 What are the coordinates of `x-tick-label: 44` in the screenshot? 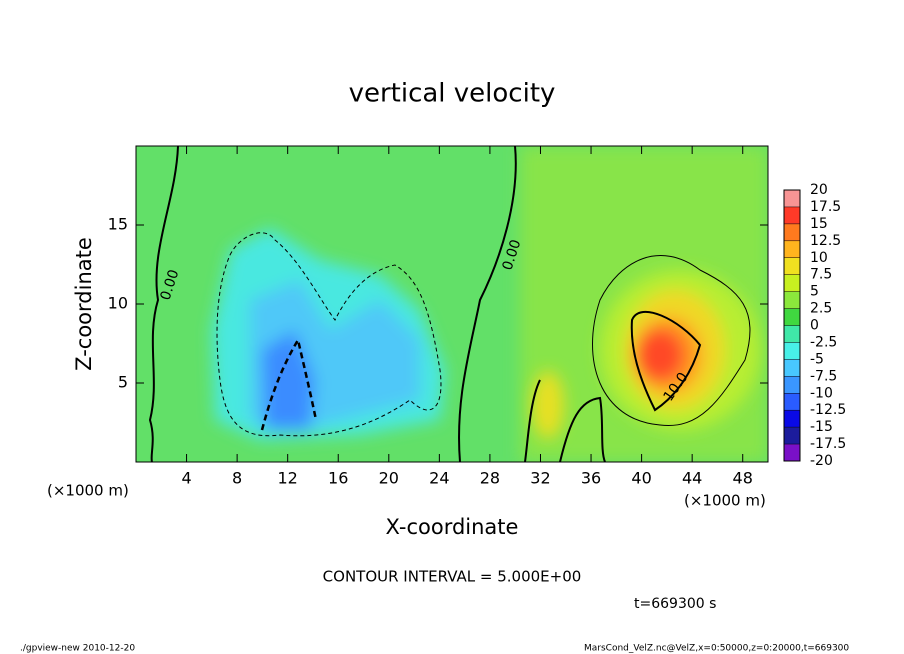 It's located at (692, 478).